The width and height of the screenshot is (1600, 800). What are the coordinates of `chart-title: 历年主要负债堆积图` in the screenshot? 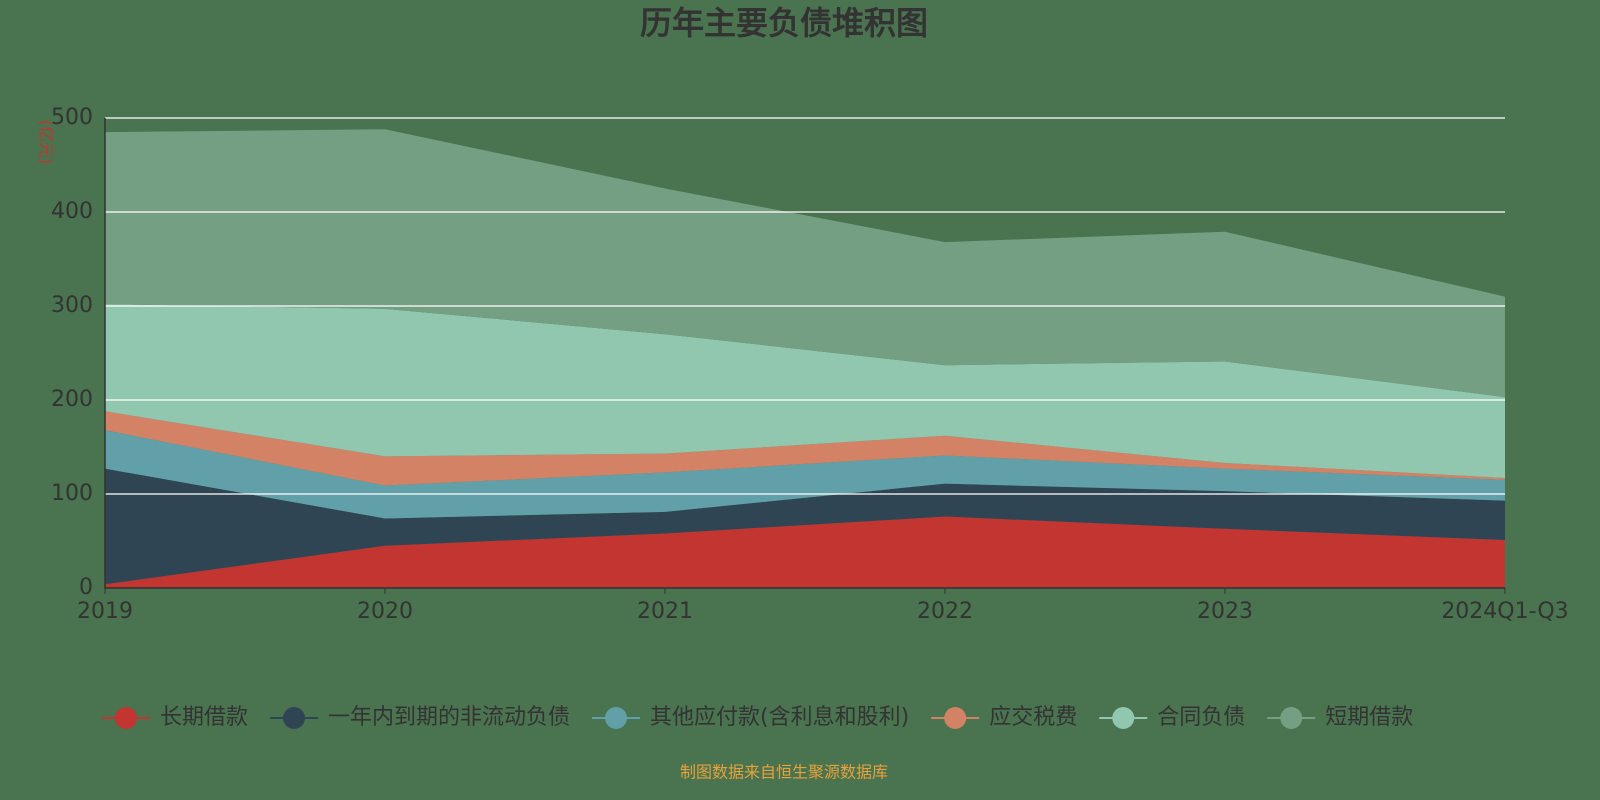 It's located at (784, 23).